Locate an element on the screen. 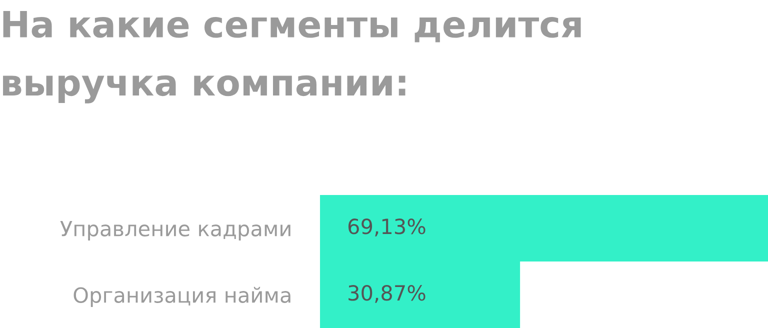 This screenshot has width=768, height=328. data-label: 30,87% is located at coordinates (387, 294).